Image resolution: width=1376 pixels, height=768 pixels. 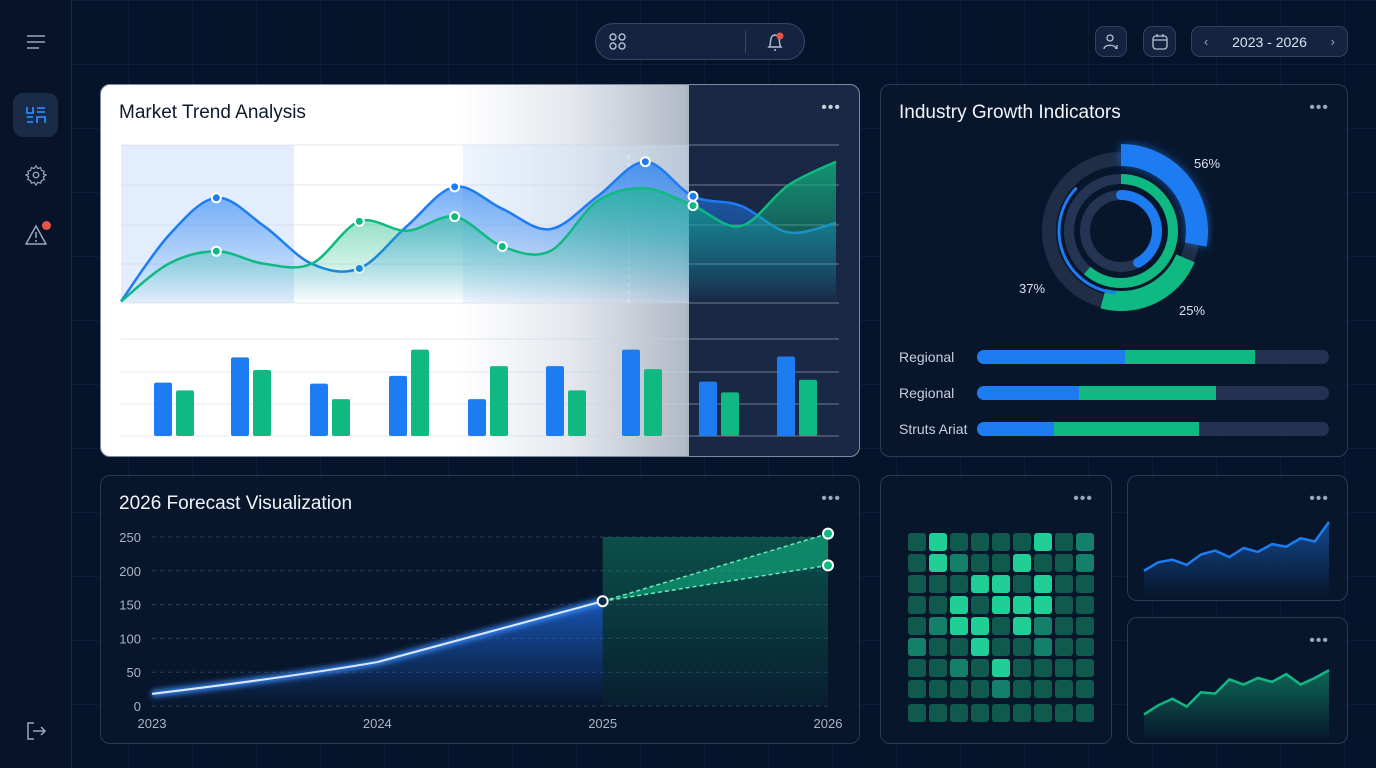 I want to click on calendar-button, so click(x=1159, y=41).